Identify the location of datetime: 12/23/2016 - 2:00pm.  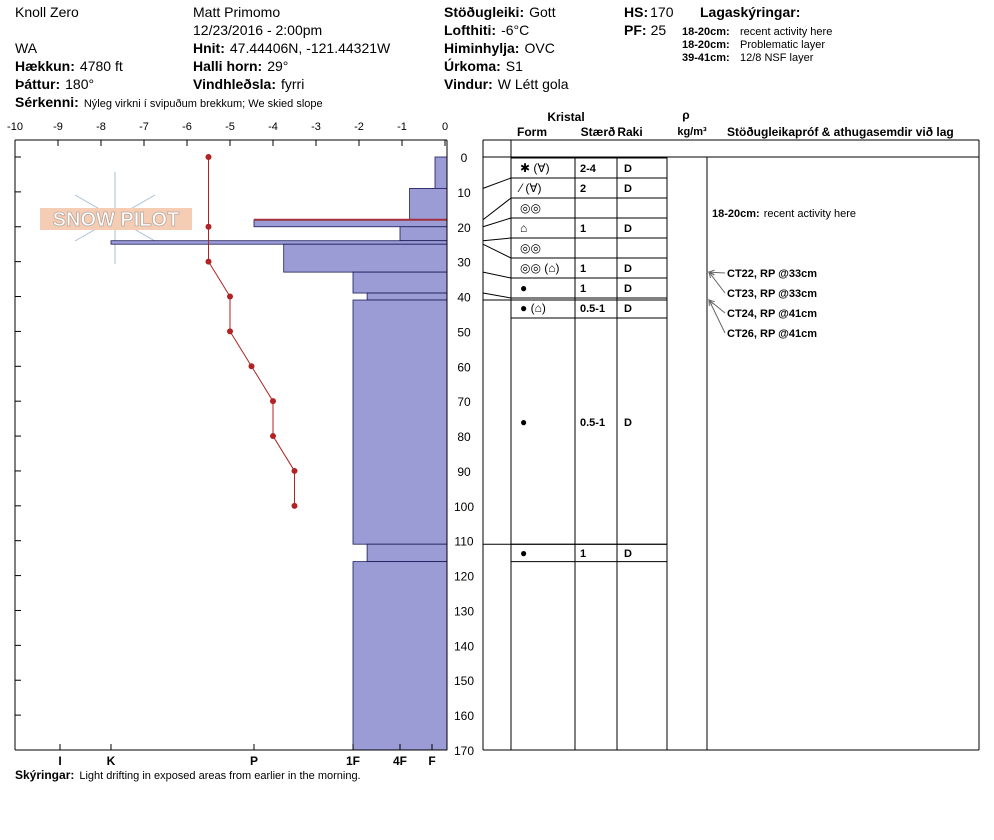
(257, 30).